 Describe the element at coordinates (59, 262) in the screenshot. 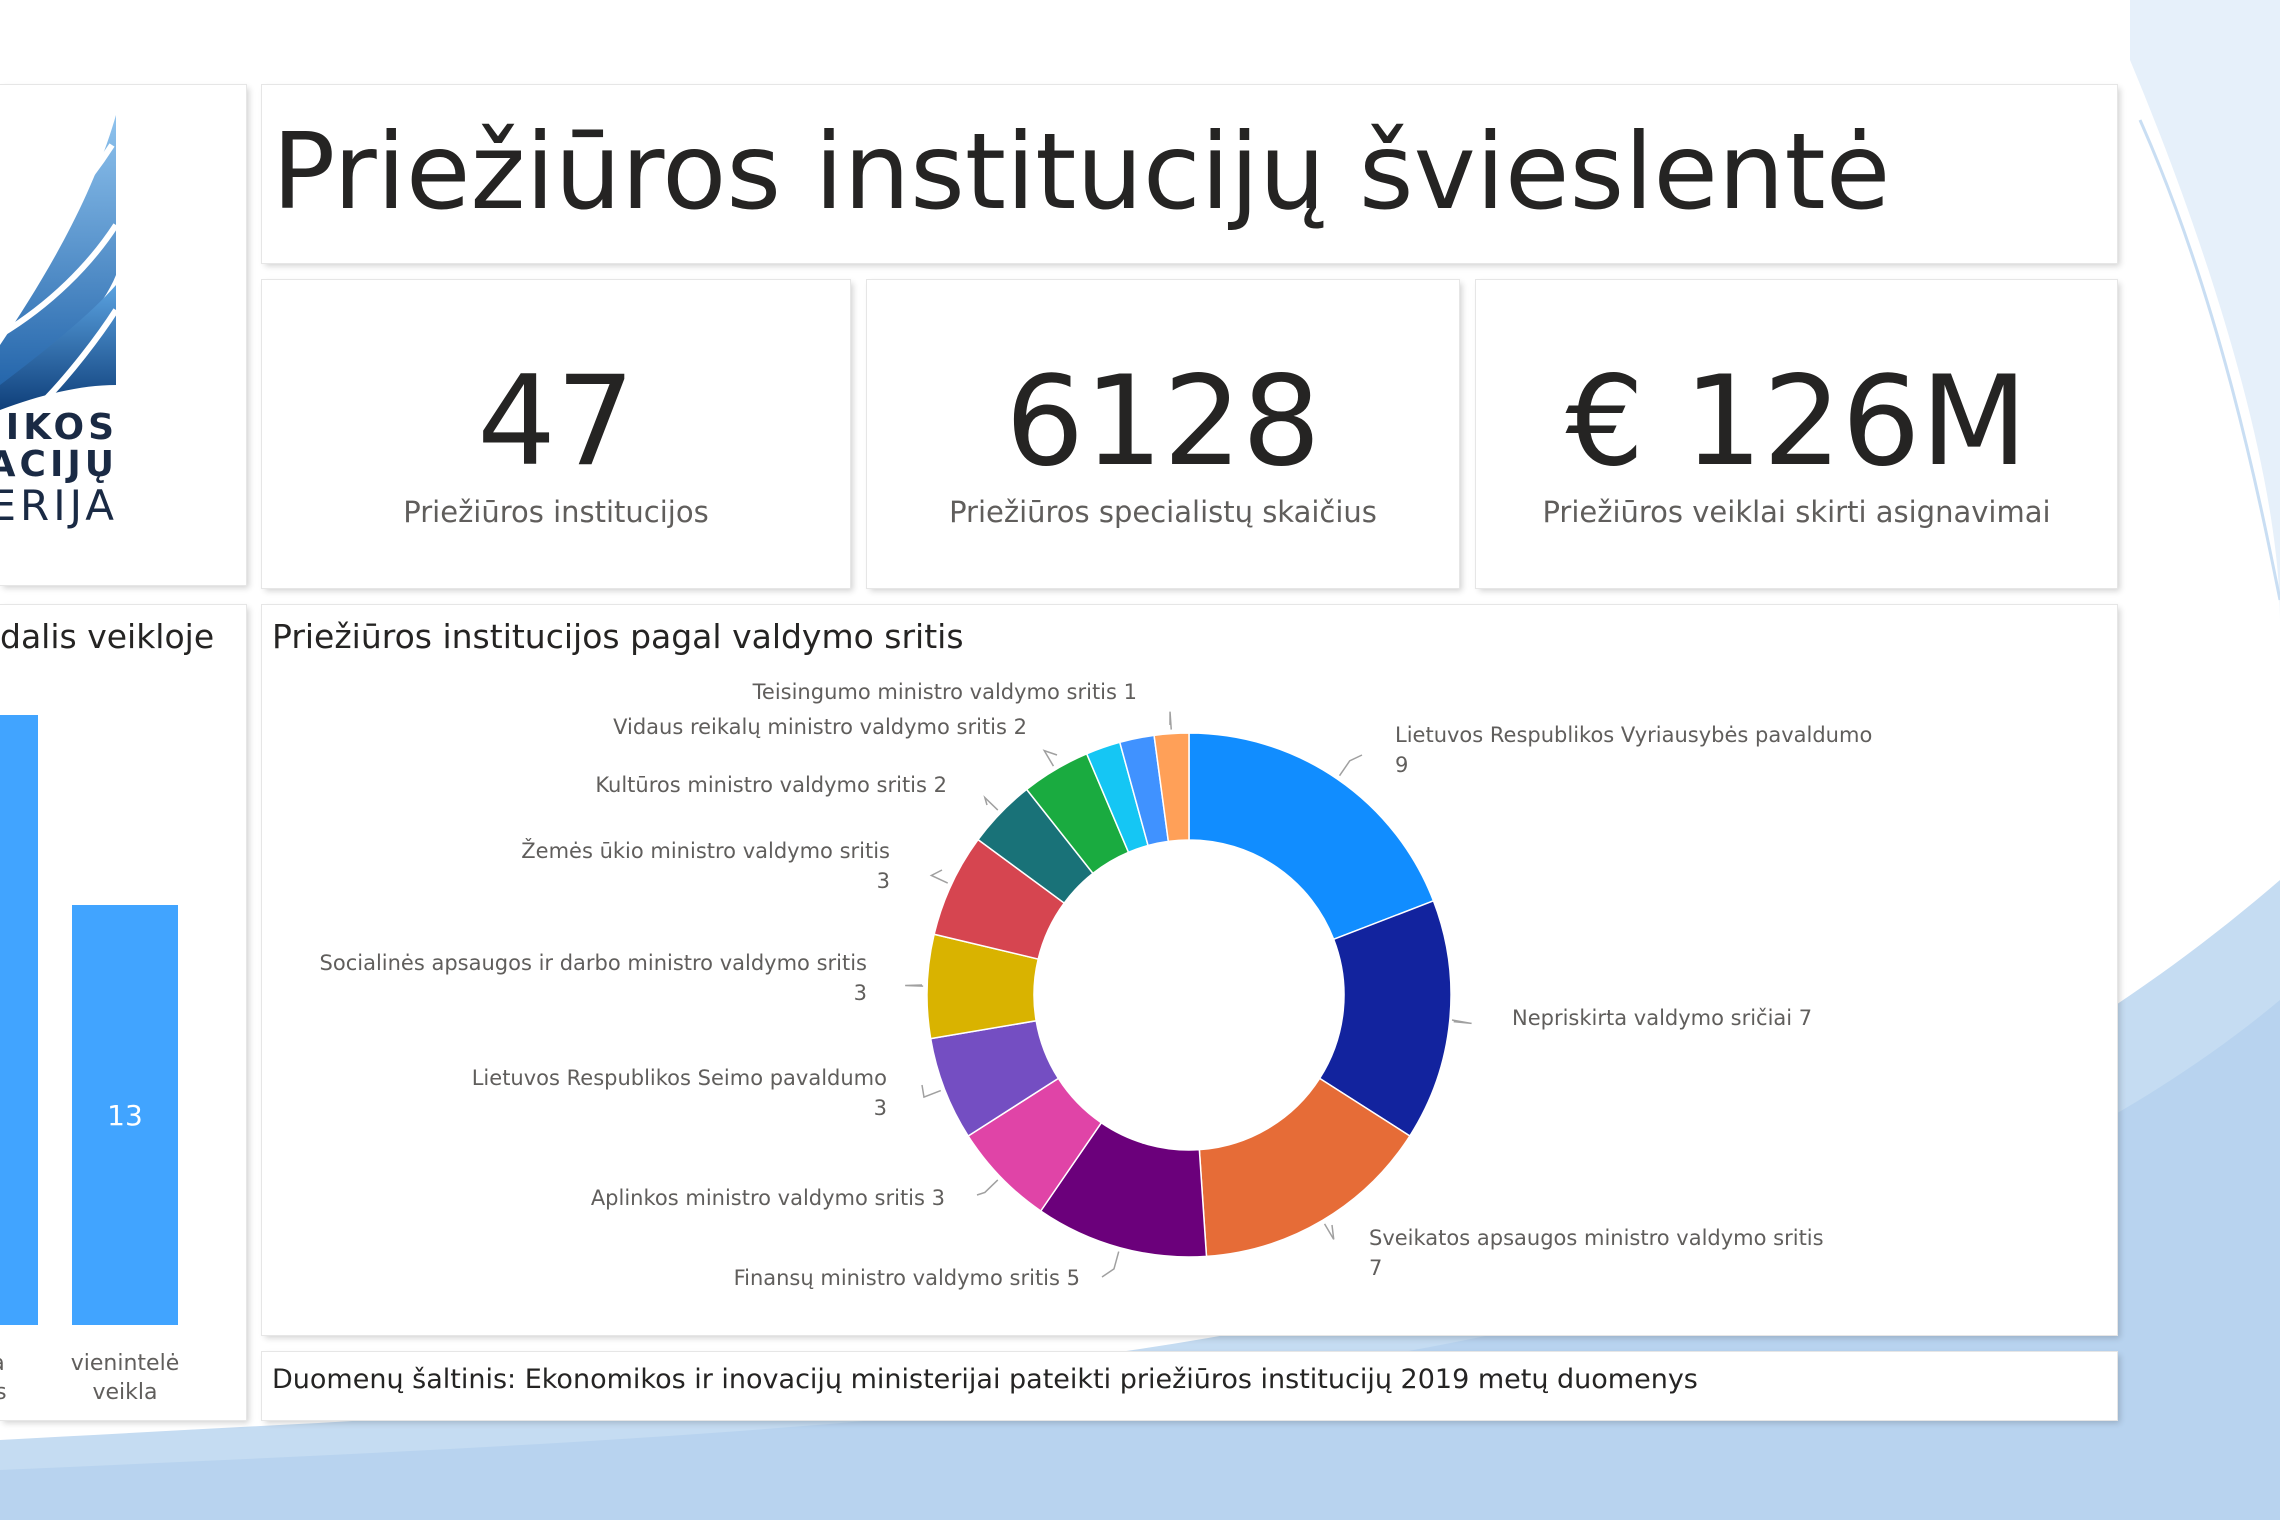

I see `ministry-logo-icon` at that location.